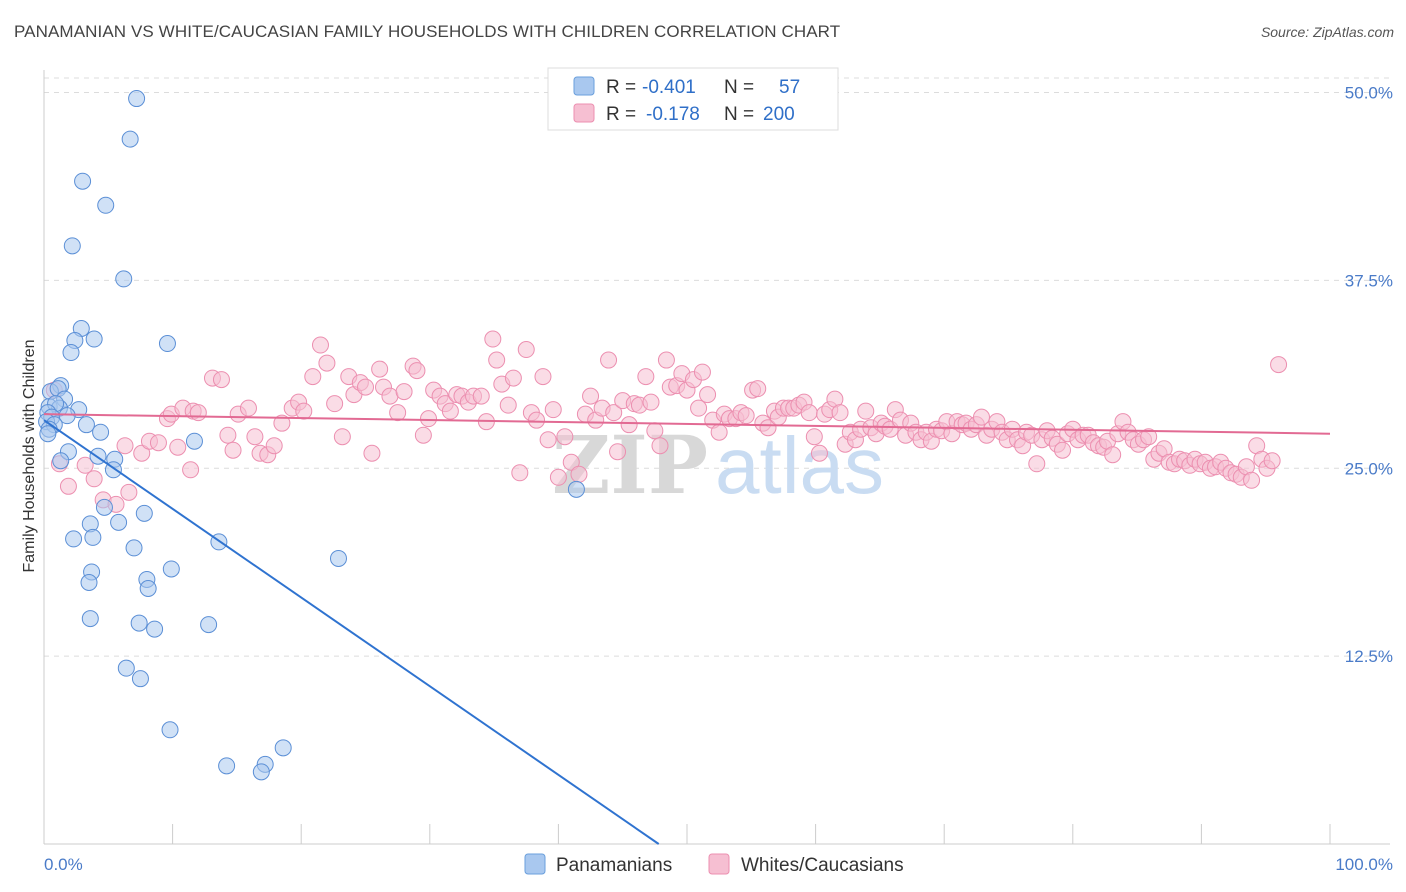  I want to click on legend-n-label-1: N =, so click(739, 114).